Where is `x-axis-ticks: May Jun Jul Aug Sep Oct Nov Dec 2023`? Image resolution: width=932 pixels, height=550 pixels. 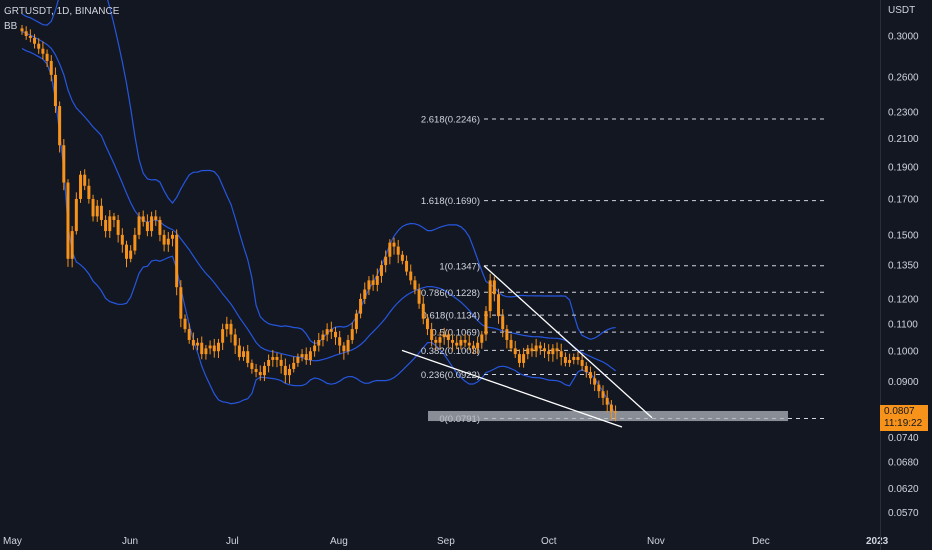
x-axis-ticks: May Jun Jul Aug Sep Oct Nov Dec 2023 is located at coordinates (446, 541).